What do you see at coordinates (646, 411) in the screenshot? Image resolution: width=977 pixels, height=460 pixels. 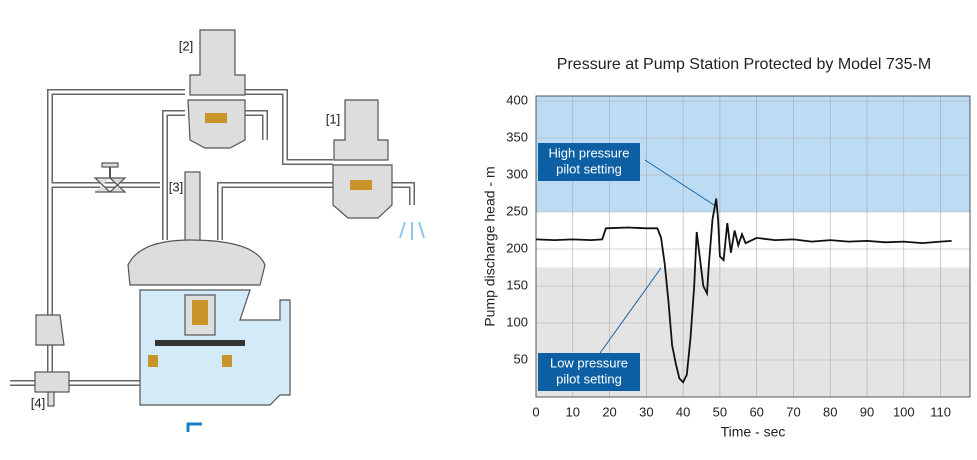 I see `x-tick-label: 30` at bounding box center [646, 411].